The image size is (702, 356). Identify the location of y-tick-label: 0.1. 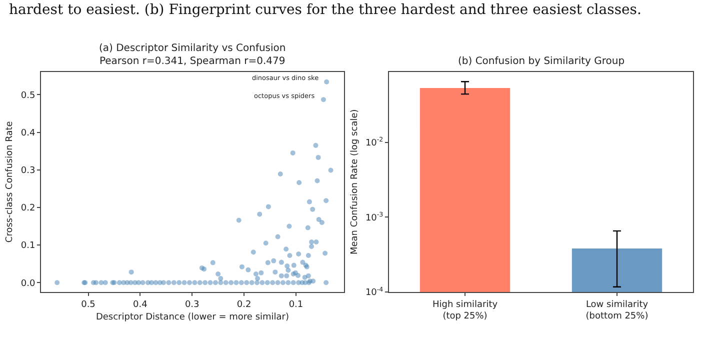
(28, 246).